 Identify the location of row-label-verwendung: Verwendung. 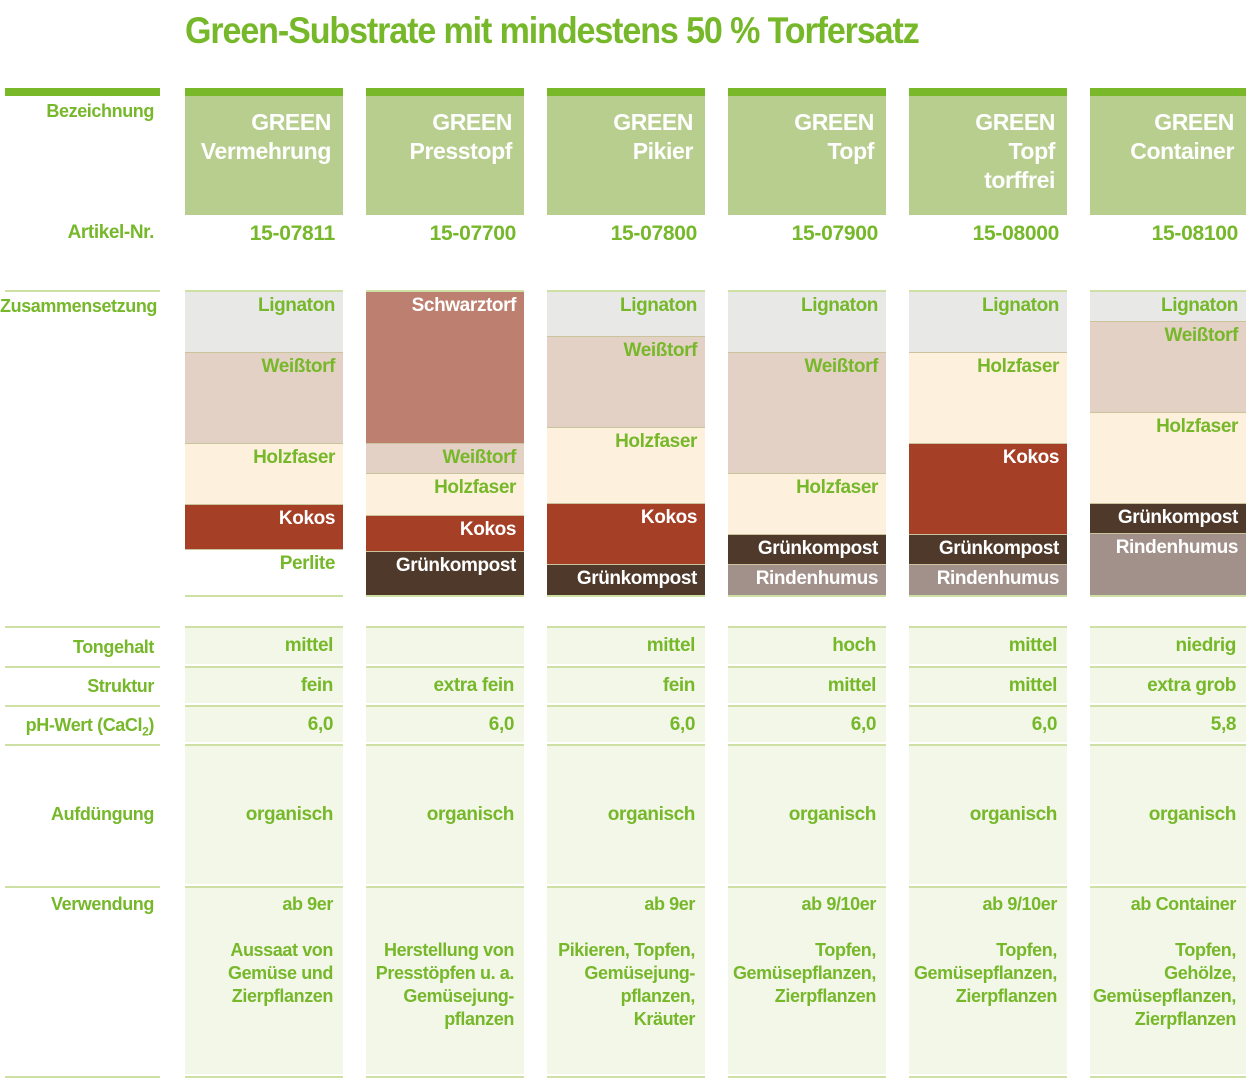
(102, 904).